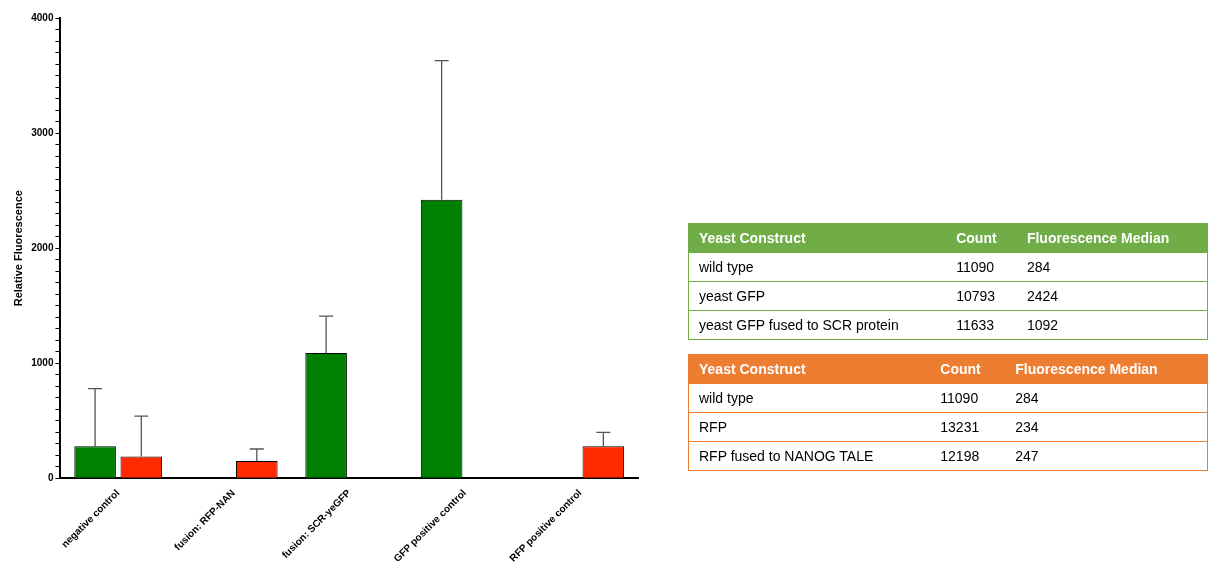 This screenshot has width=1228, height=577. What do you see at coordinates (42, 132) in the screenshot?
I see `y-tick-label: 3000` at bounding box center [42, 132].